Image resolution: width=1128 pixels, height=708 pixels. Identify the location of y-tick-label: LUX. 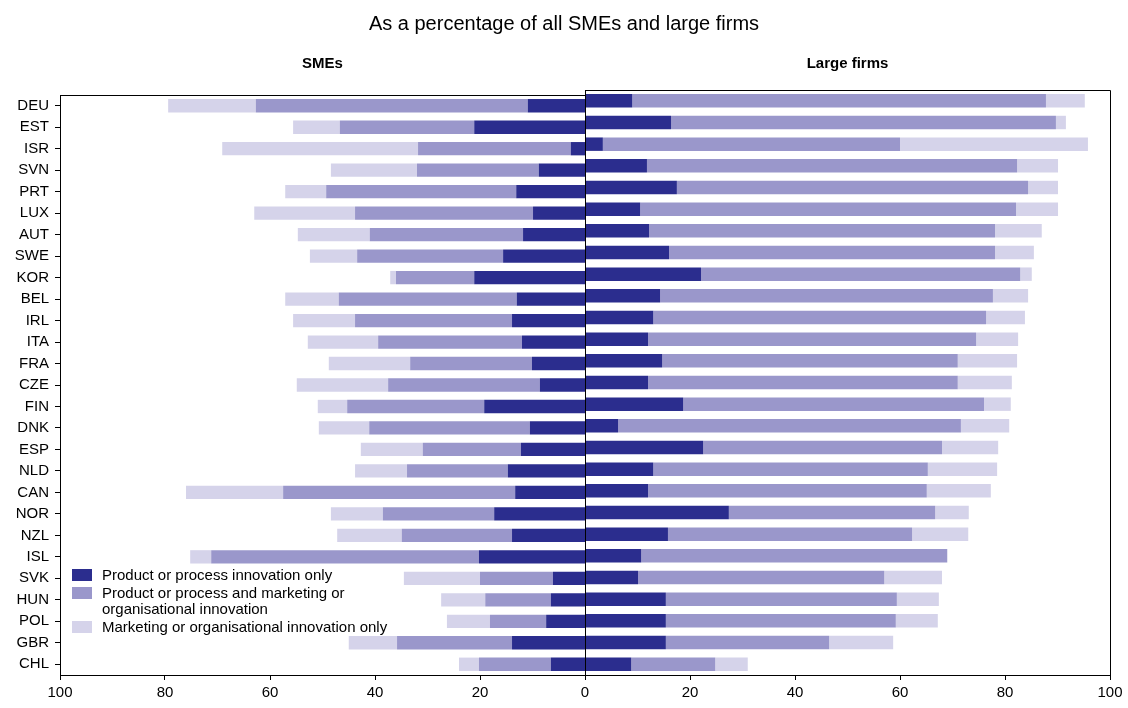
(34, 212).